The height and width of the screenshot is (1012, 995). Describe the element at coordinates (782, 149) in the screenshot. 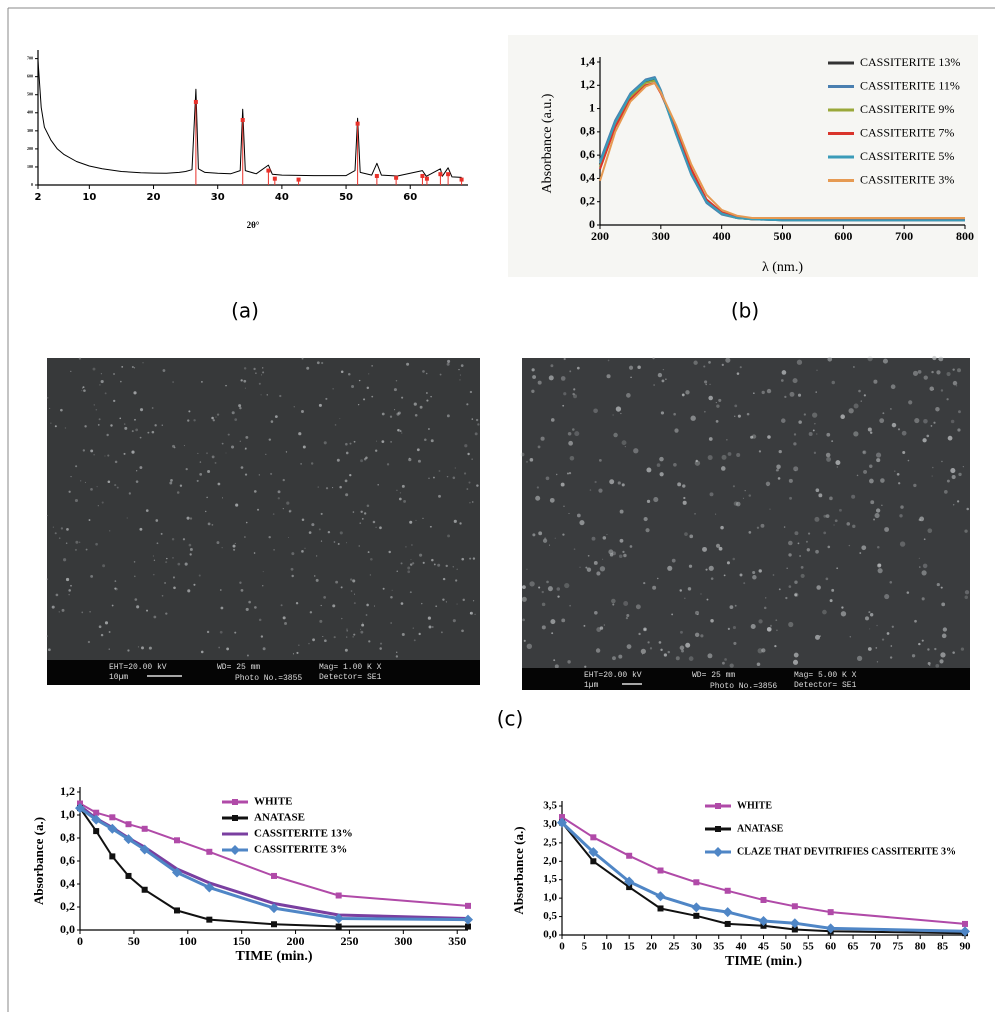

I see `series-line` at that location.